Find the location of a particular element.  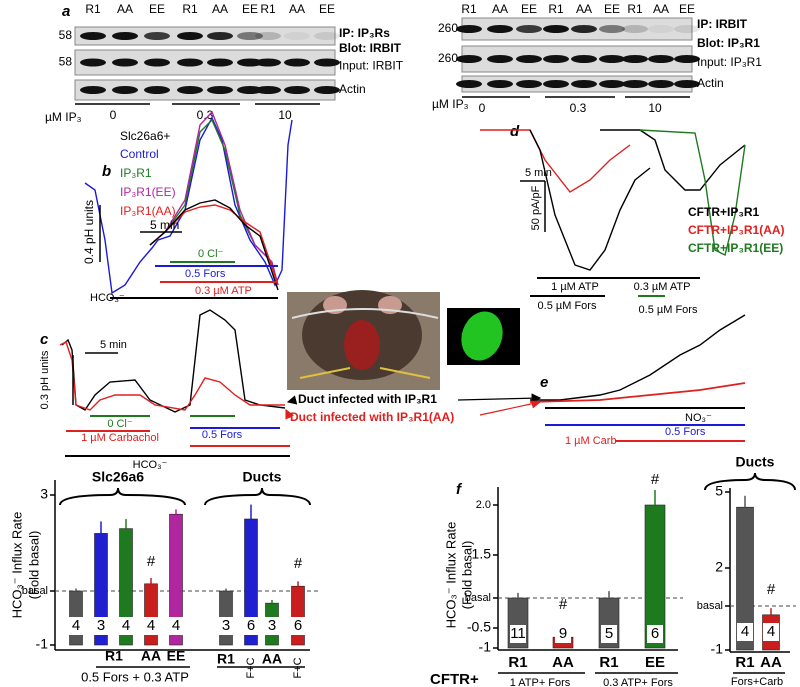

y-tick-label: -1 is located at coordinates (485, 647).